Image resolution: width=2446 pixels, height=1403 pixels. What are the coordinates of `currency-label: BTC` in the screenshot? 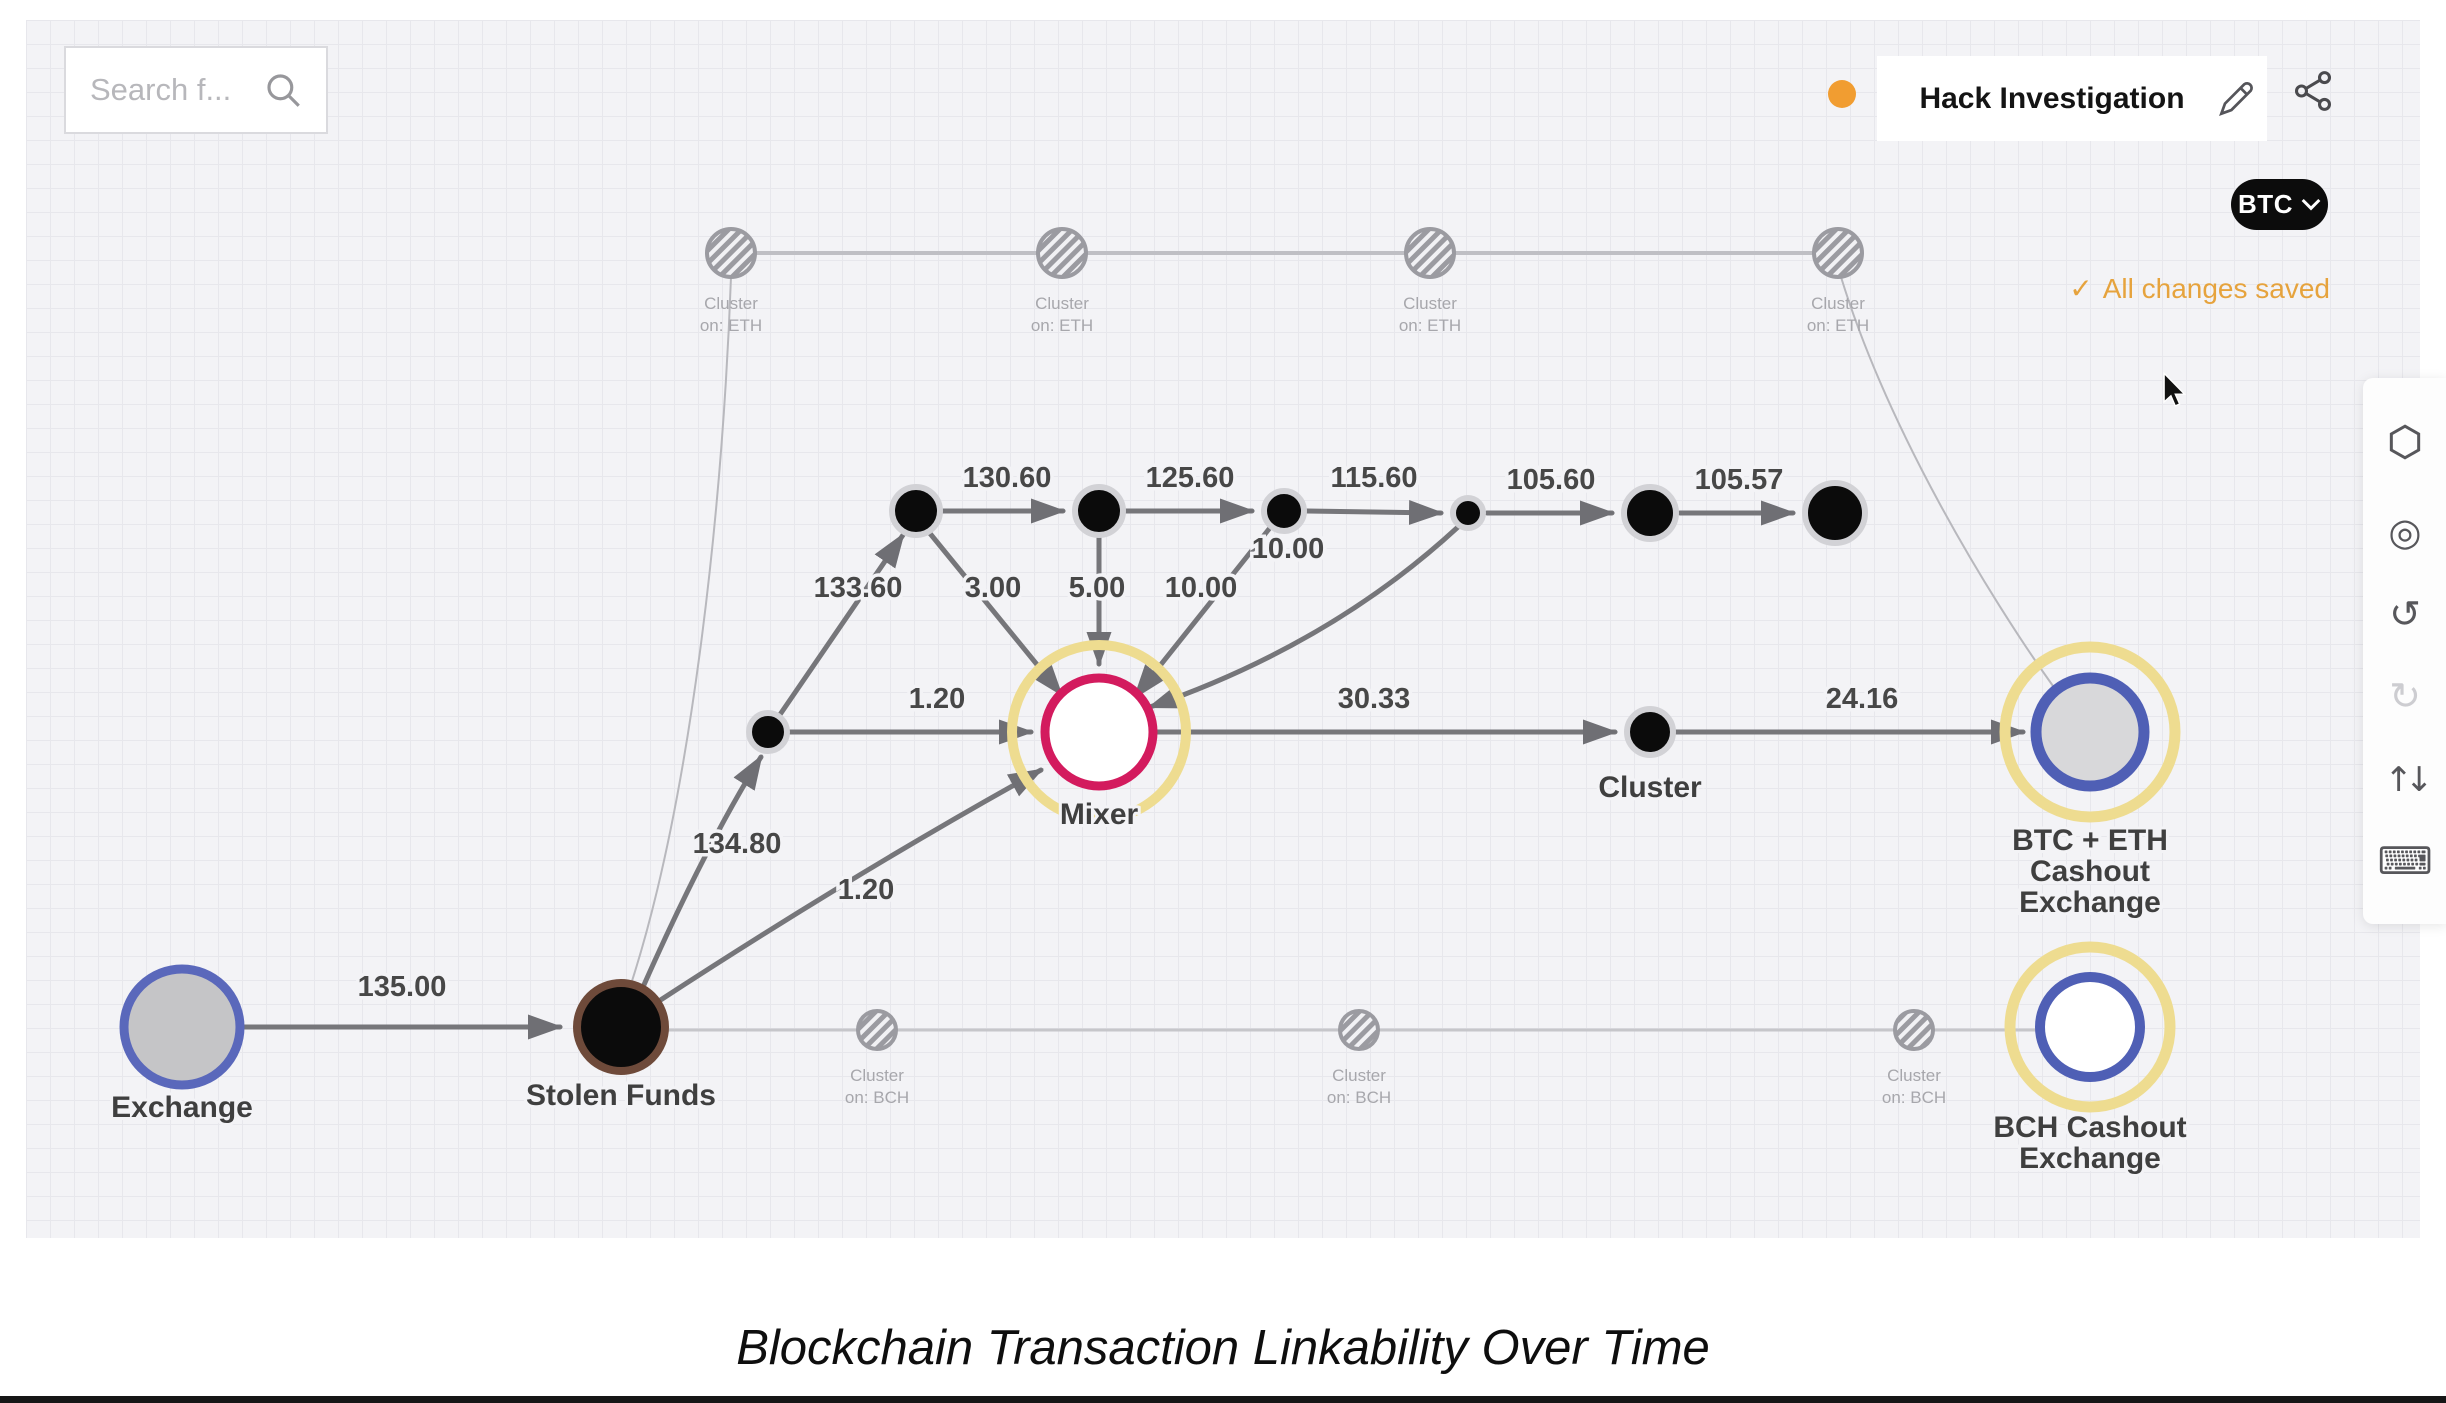 It's located at (2265, 204).